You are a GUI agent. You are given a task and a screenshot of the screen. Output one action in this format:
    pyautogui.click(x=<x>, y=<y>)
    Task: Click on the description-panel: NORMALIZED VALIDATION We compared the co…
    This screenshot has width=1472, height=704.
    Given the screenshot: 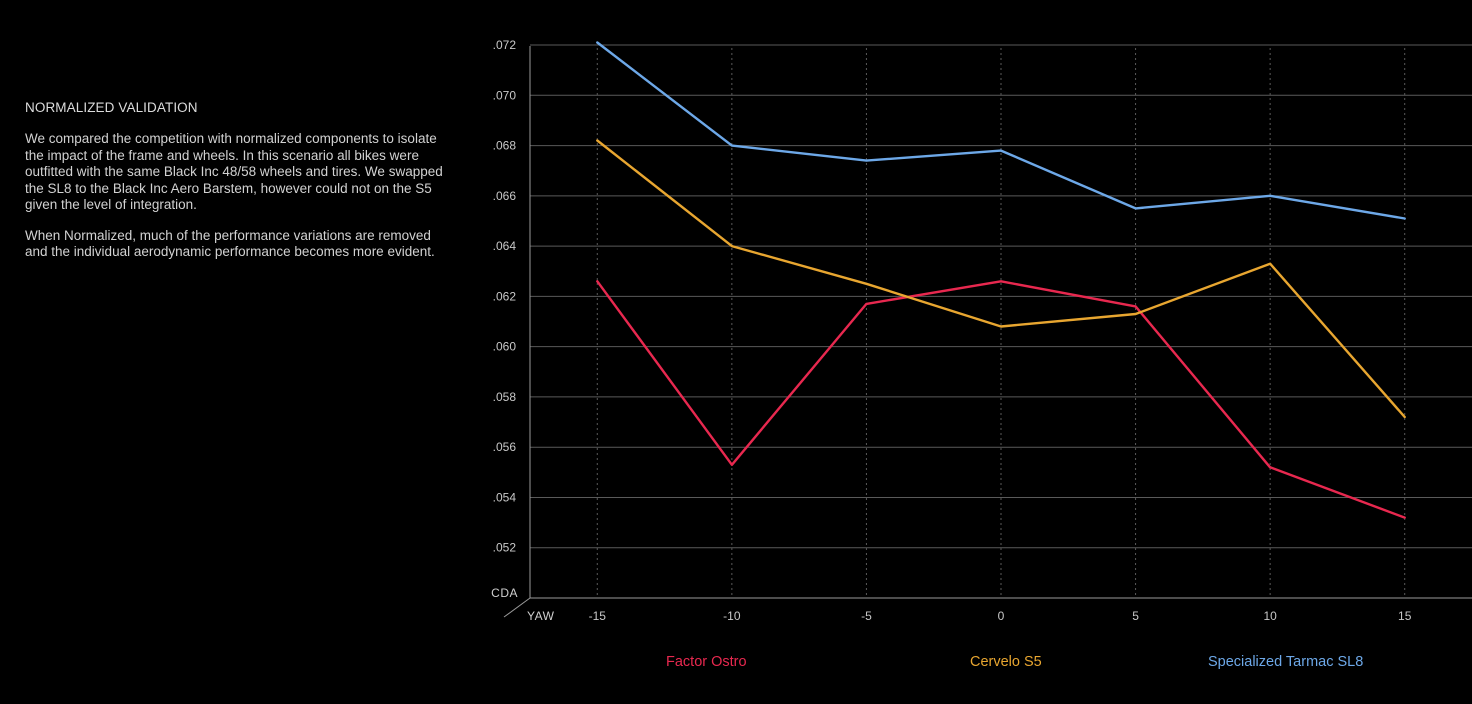 What is the action you would take?
    pyautogui.click(x=235, y=187)
    